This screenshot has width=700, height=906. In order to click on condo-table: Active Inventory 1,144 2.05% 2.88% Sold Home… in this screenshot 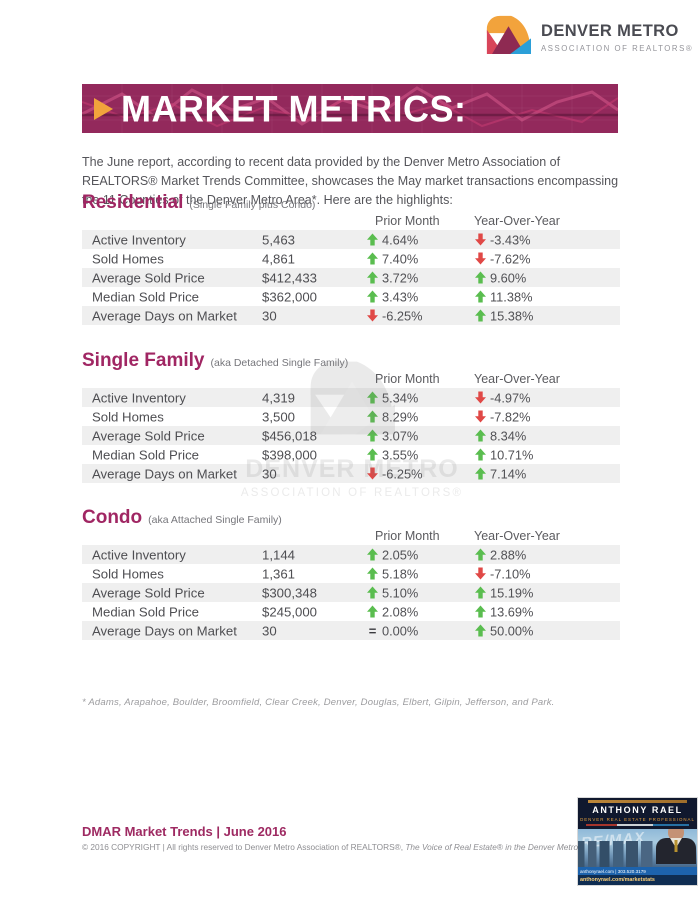, I will do `click(351, 592)`.